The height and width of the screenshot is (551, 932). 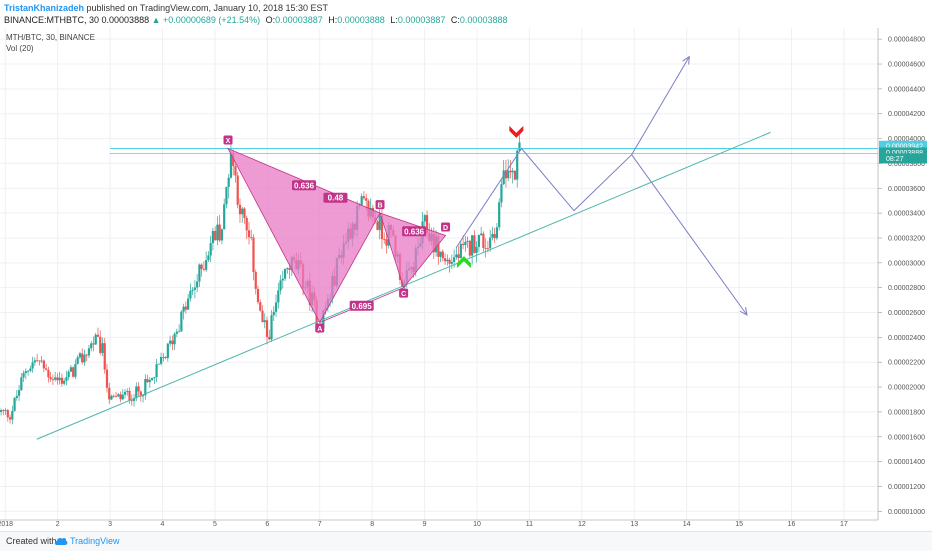 What do you see at coordinates (792, 524) in the screenshot?
I see `x-tick-label: 16` at bounding box center [792, 524].